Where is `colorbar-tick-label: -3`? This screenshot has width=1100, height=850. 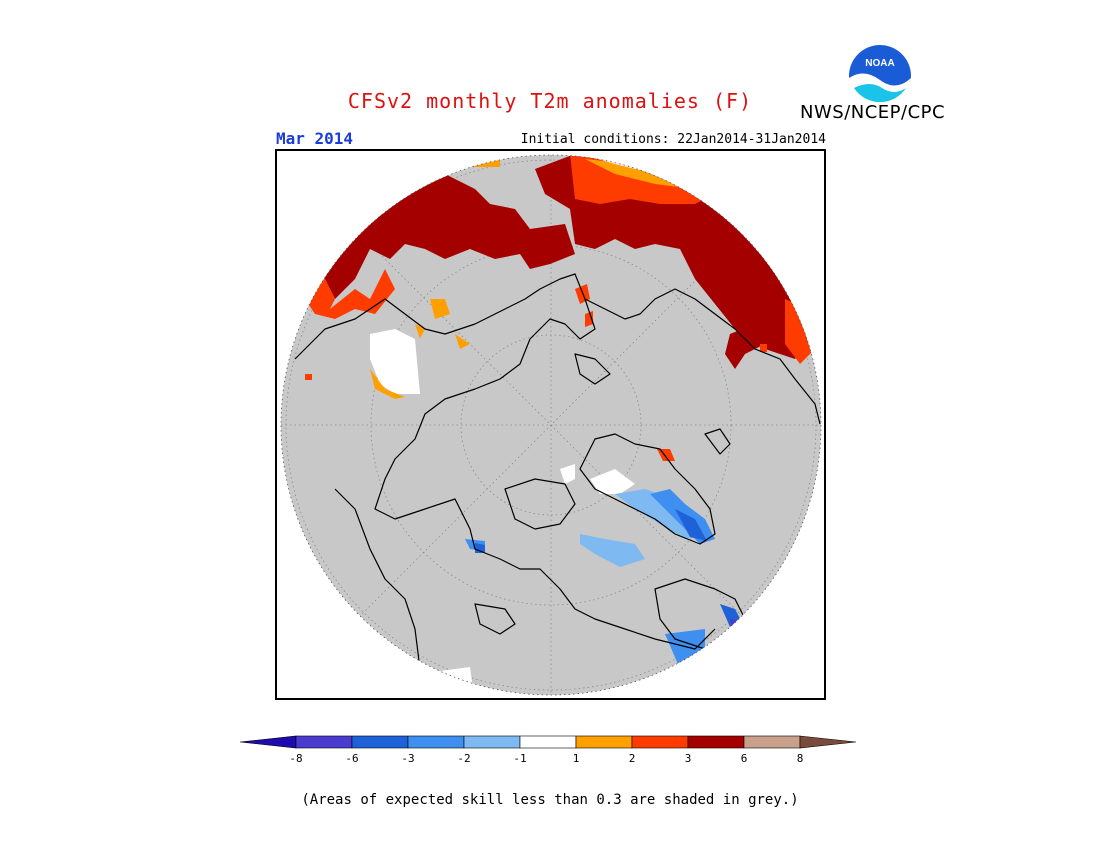 colorbar-tick-label: -3 is located at coordinates (408, 758).